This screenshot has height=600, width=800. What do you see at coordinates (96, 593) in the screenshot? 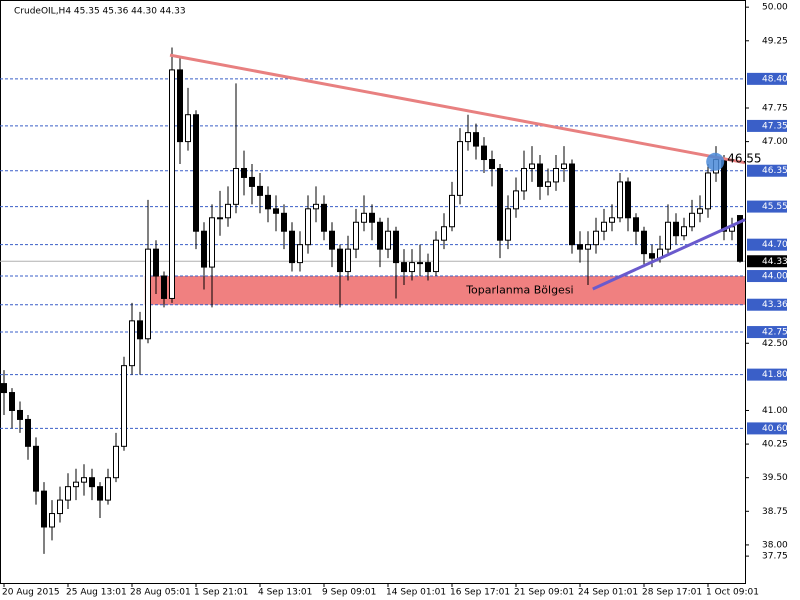
I see `x-tick-label: 25 Aug 13:01` at bounding box center [96, 593].